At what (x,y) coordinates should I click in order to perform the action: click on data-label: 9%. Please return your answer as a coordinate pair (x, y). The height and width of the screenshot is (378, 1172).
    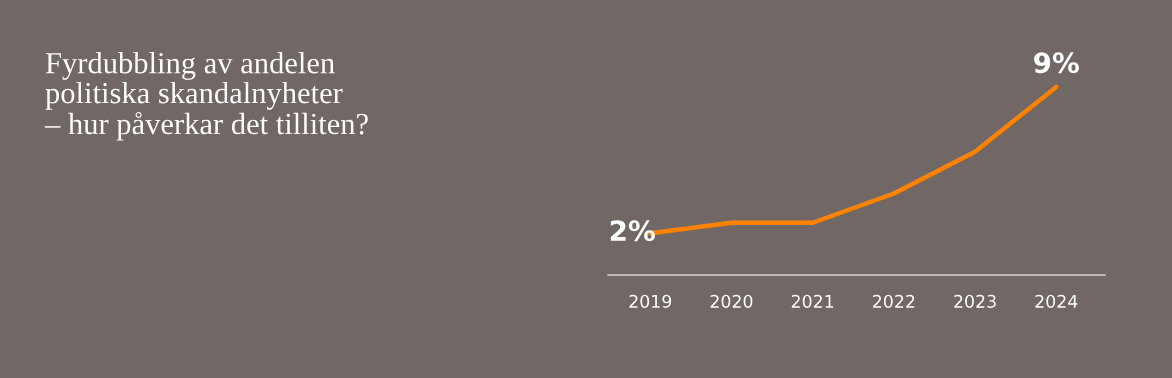
    Looking at the image, I should click on (1056, 63).